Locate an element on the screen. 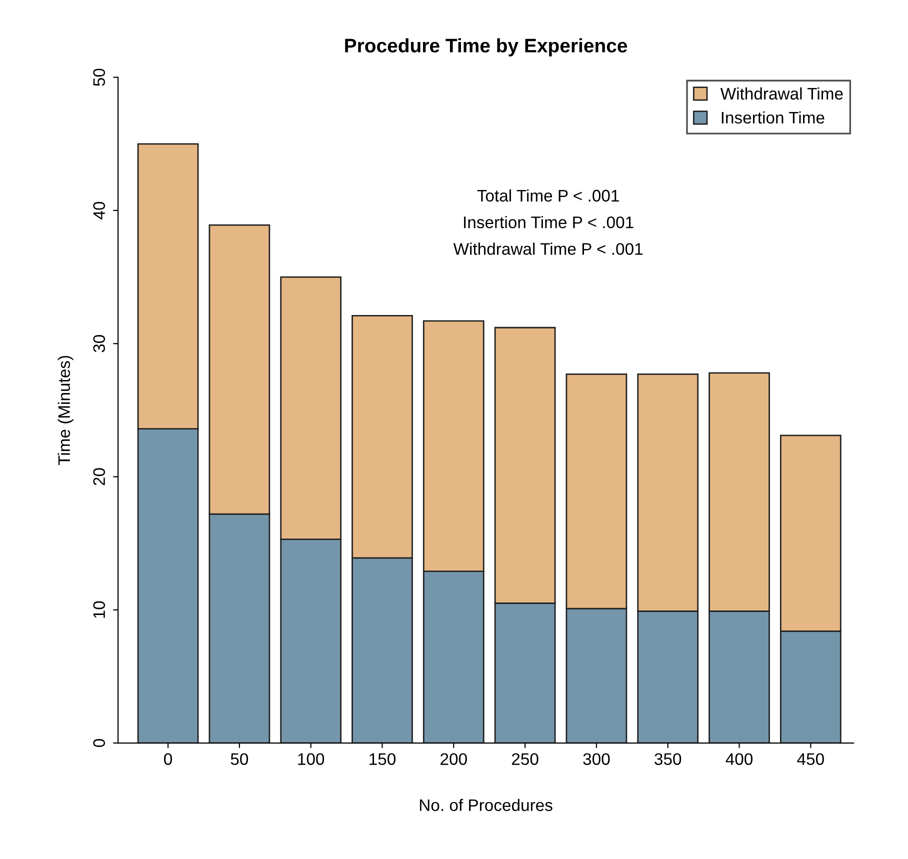  x-tick-label: 450 is located at coordinates (810, 759).